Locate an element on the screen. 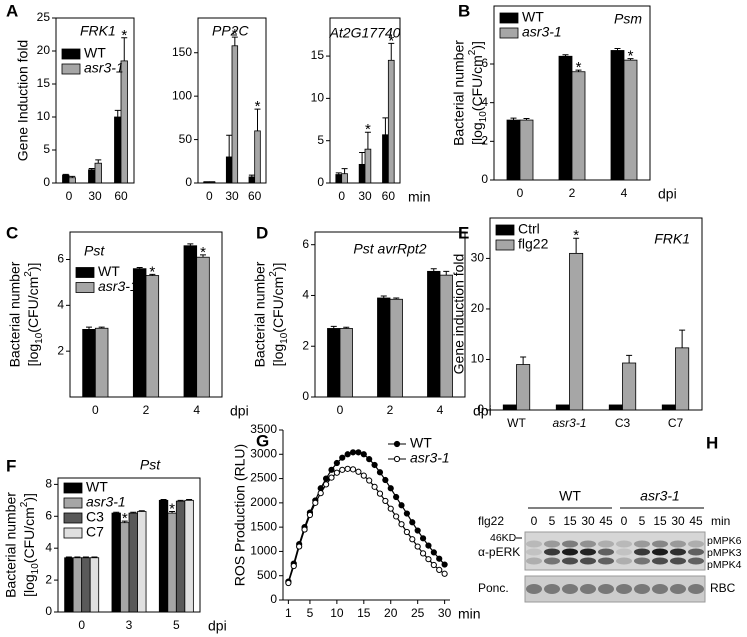 The width and height of the screenshot is (747, 637). y-tick-label: 2 is located at coordinates (60, 350).